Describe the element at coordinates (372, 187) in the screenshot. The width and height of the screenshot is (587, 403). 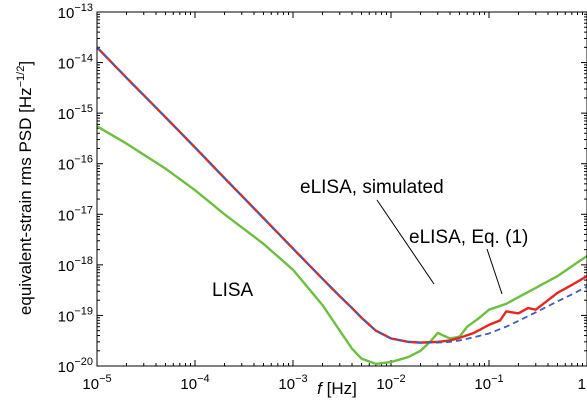
I see `annotation-elisa-simulated: eLISA, simulated` at that location.